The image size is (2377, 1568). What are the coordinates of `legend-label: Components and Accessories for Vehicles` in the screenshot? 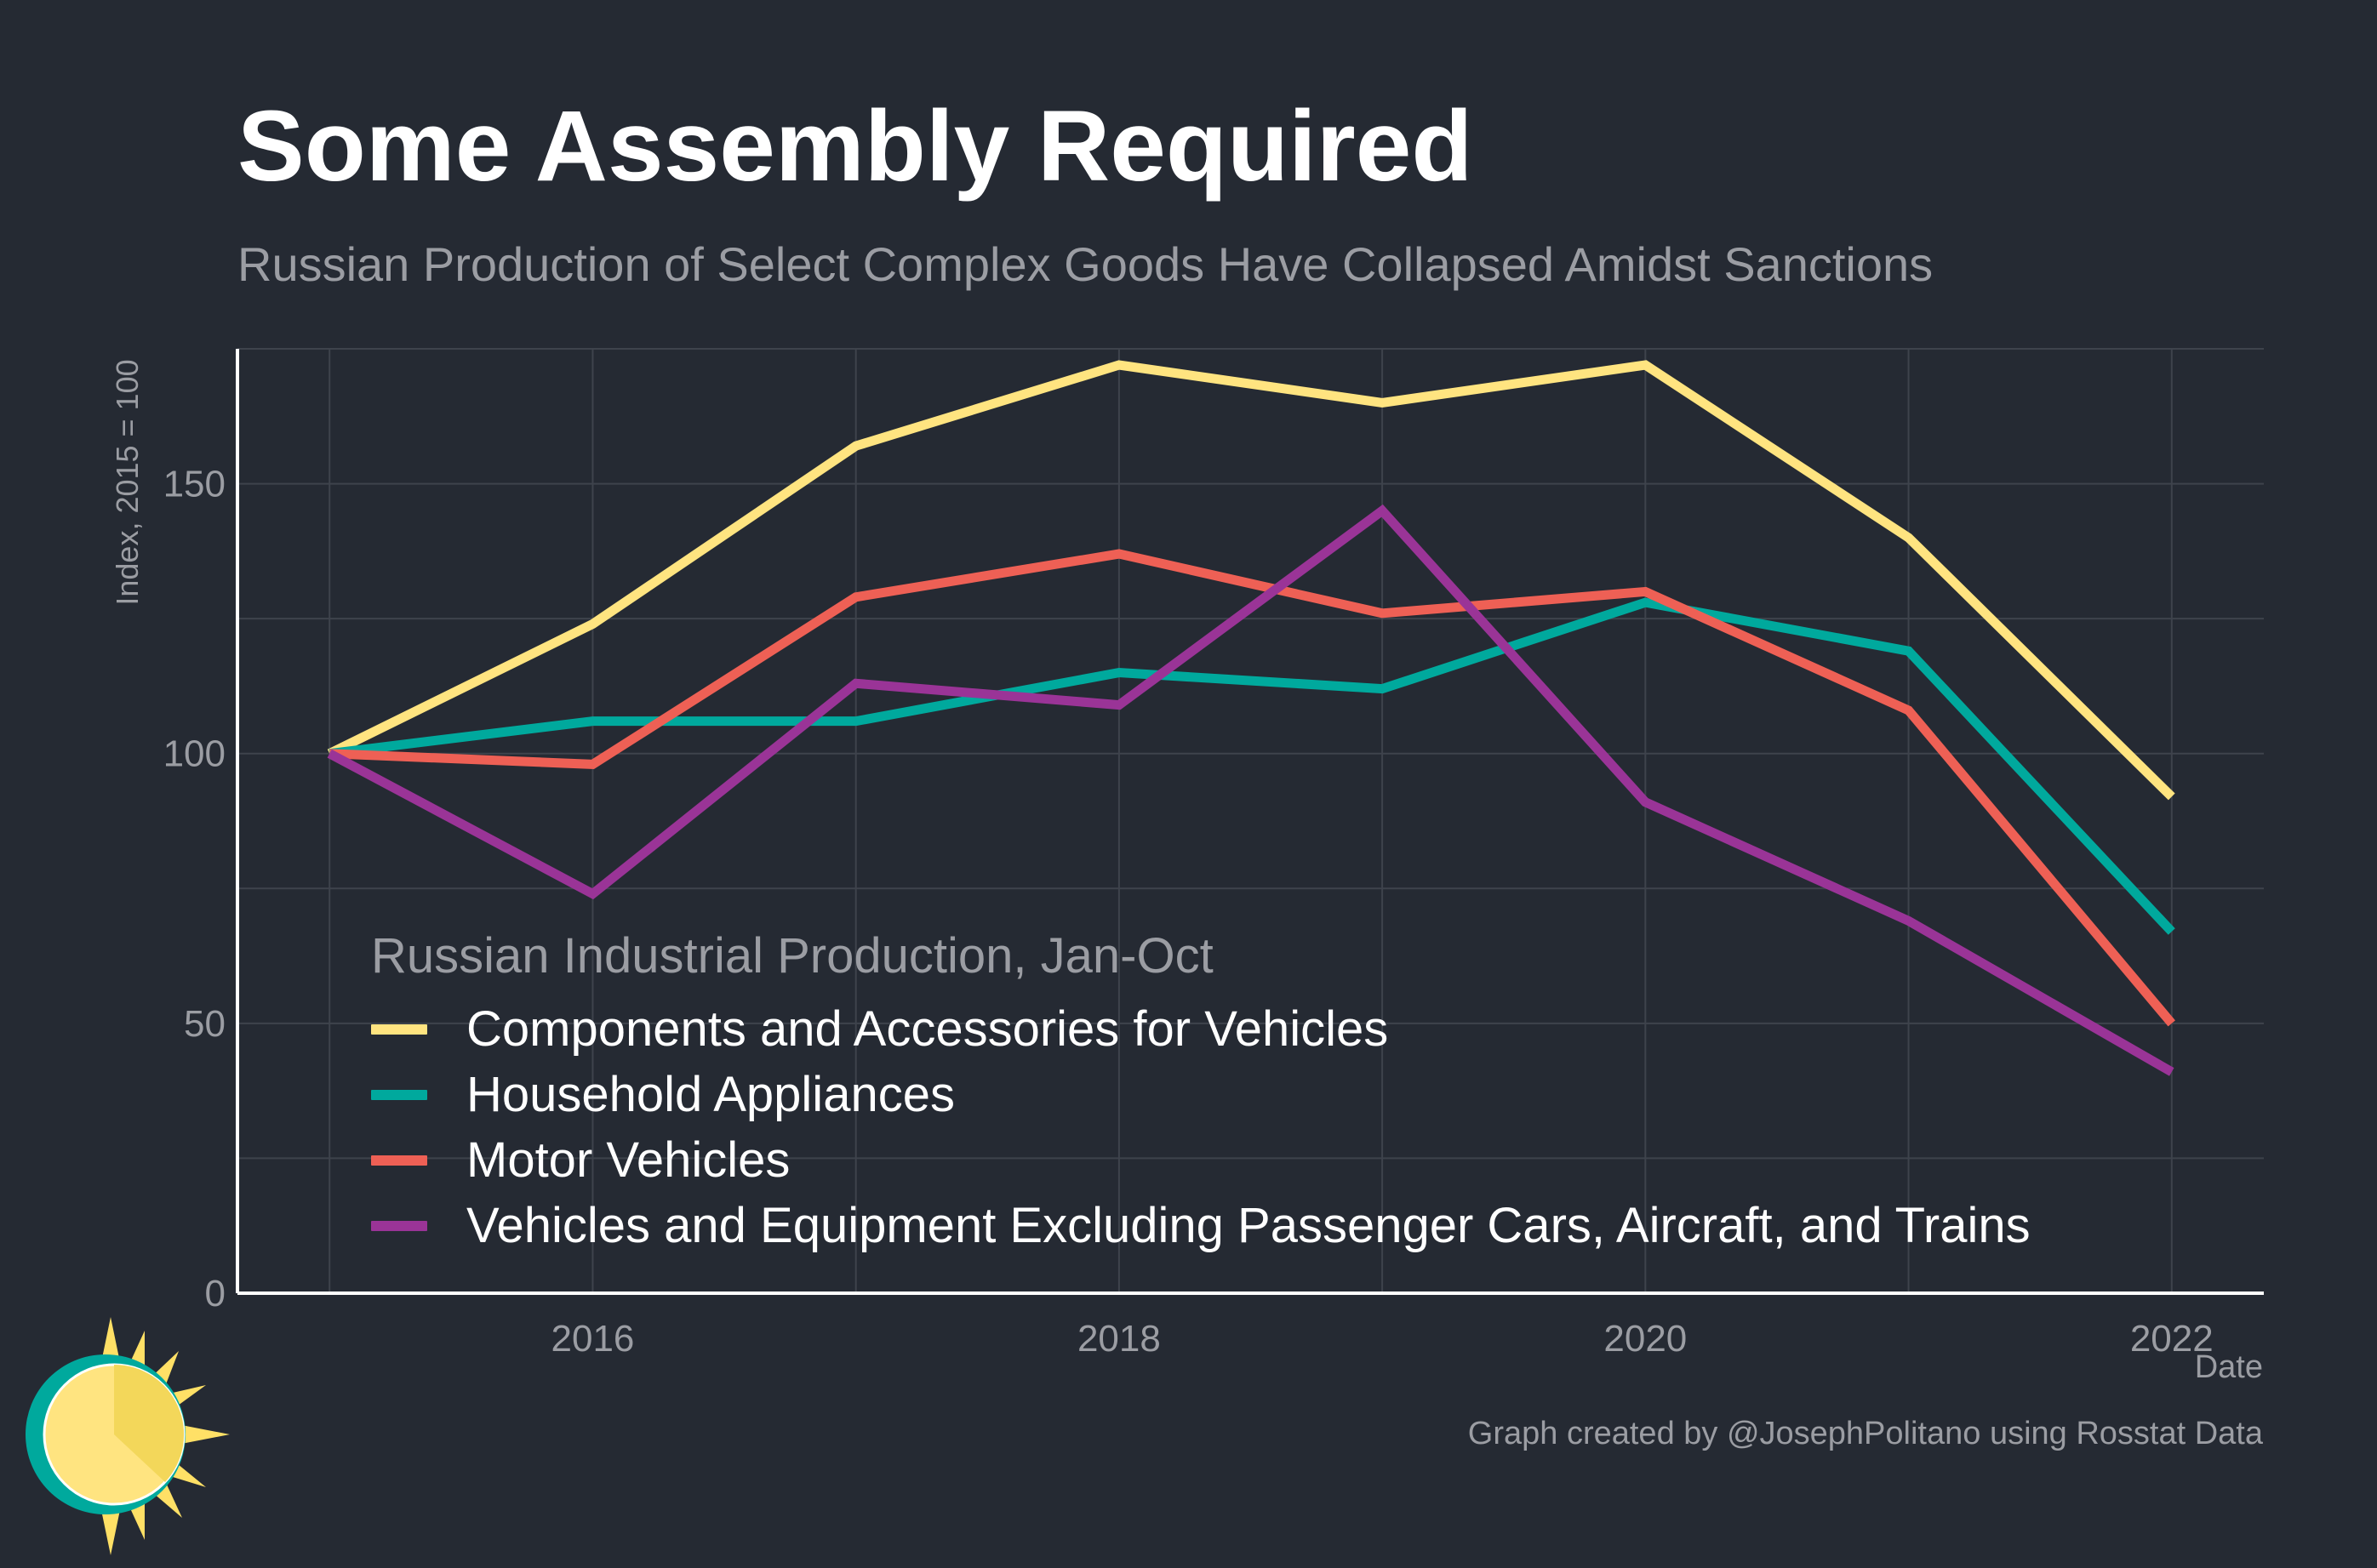 It's located at (927, 1029).